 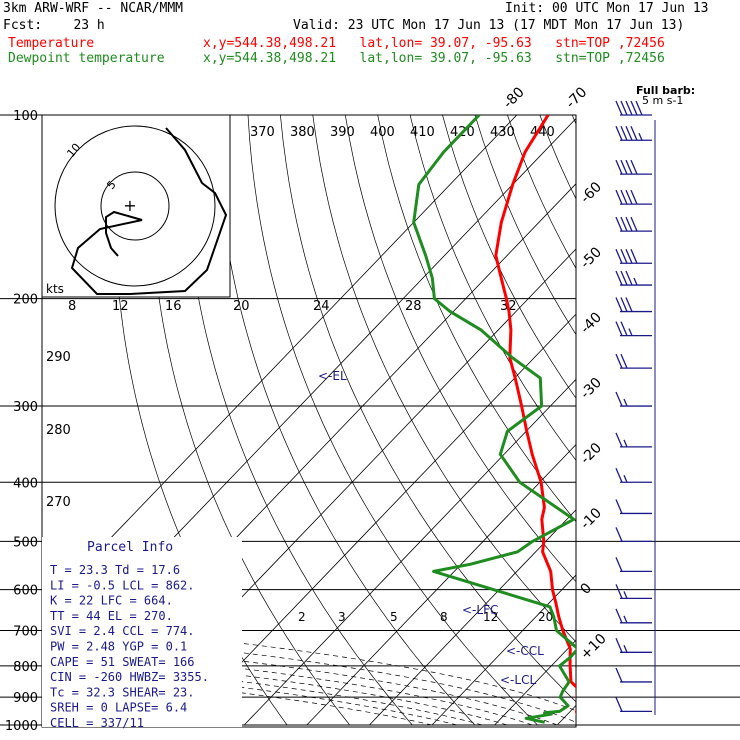 I want to click on theta-label: 380, so click(x=302, y=132).